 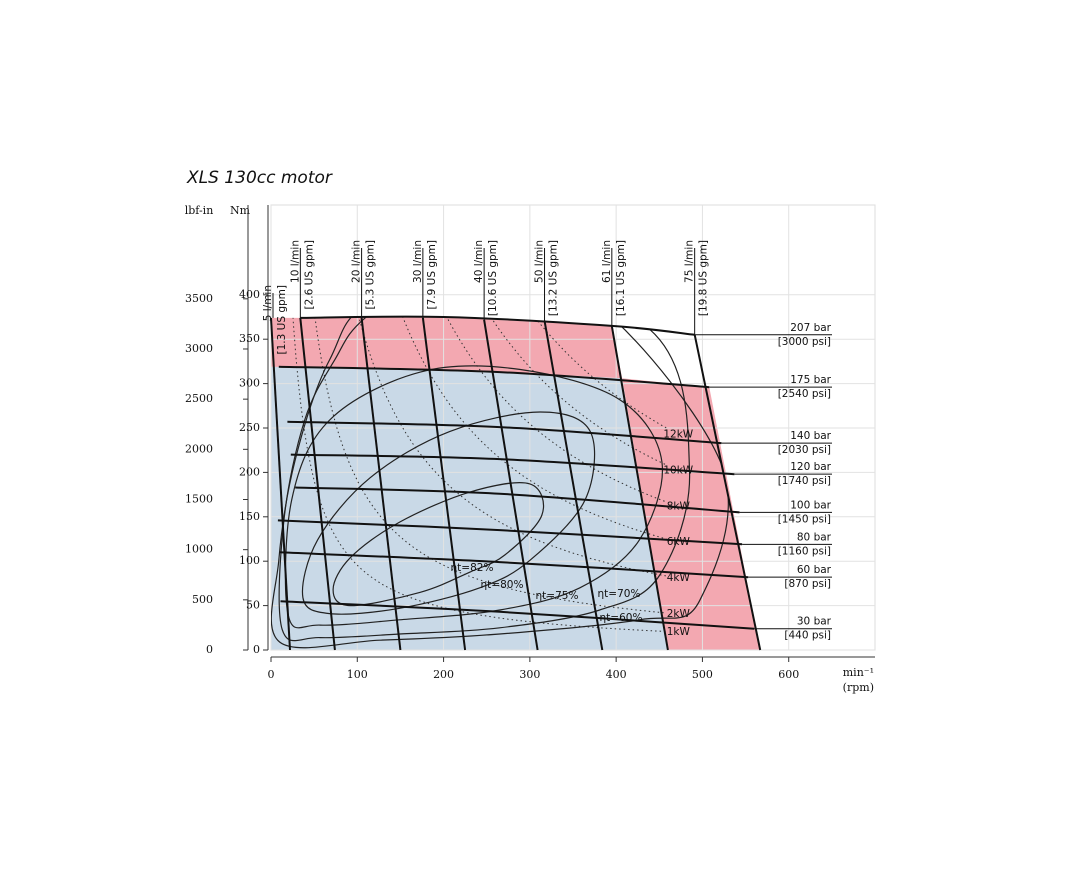 What do you see at coordinates (678, 434) in the screenshot?
I see `power-label: 12kW` at bounding box center [678, 434].